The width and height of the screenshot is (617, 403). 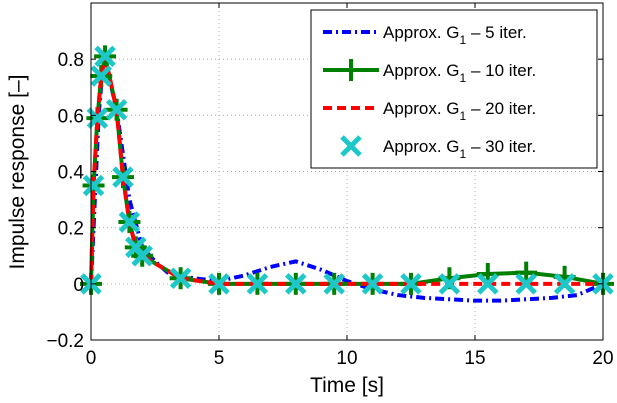 I want to click on legend-item-2: Approx. G1 – 10 iter., so click(x=429, y=72).